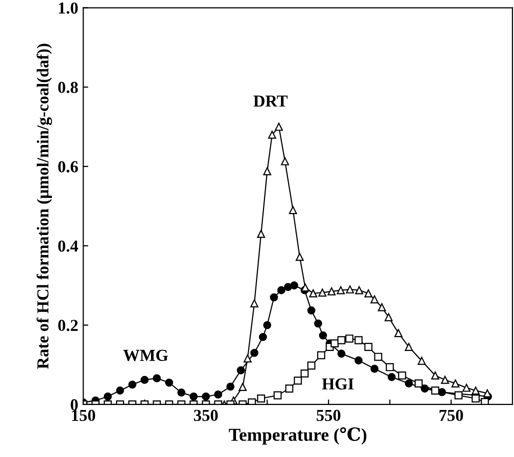 The height and width of the screenshot is (457, 514). What do you see at coordinates (271, 101) in the screenshot?
I see `series-label: DRT` at bounding box center [271, 101].